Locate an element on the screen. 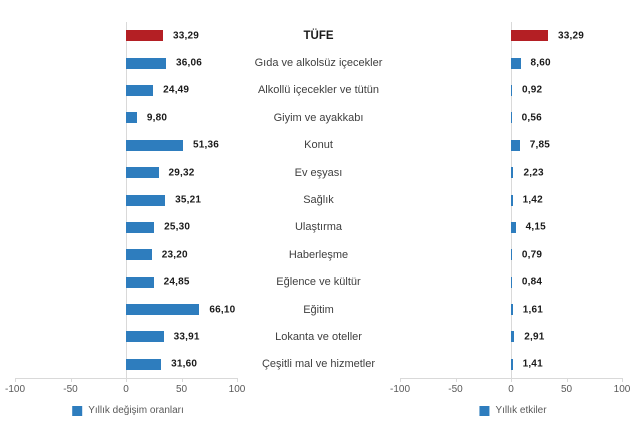  left-axis-tick-label: -100 is located at coordinates (15, 389).